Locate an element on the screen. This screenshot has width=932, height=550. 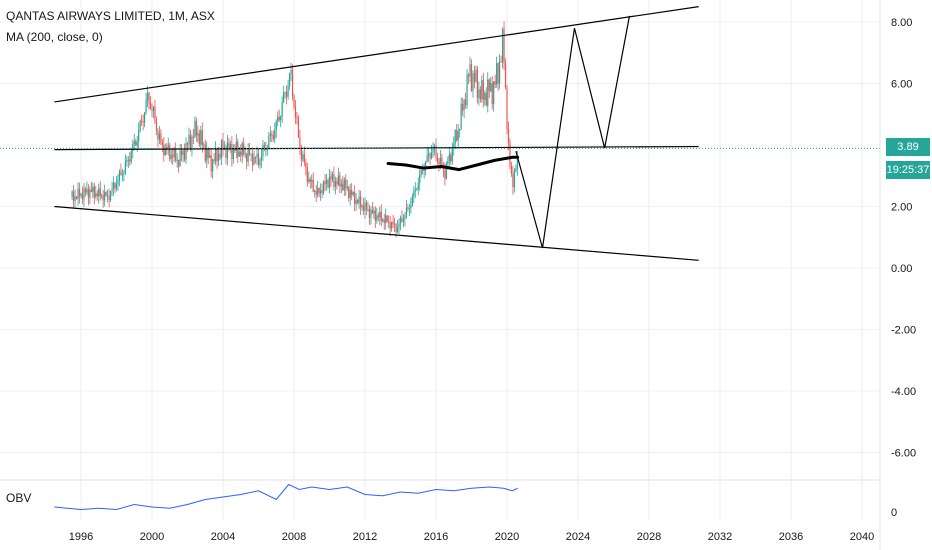
time-axis-tick: 2028 is located at coordinates (649, 537).